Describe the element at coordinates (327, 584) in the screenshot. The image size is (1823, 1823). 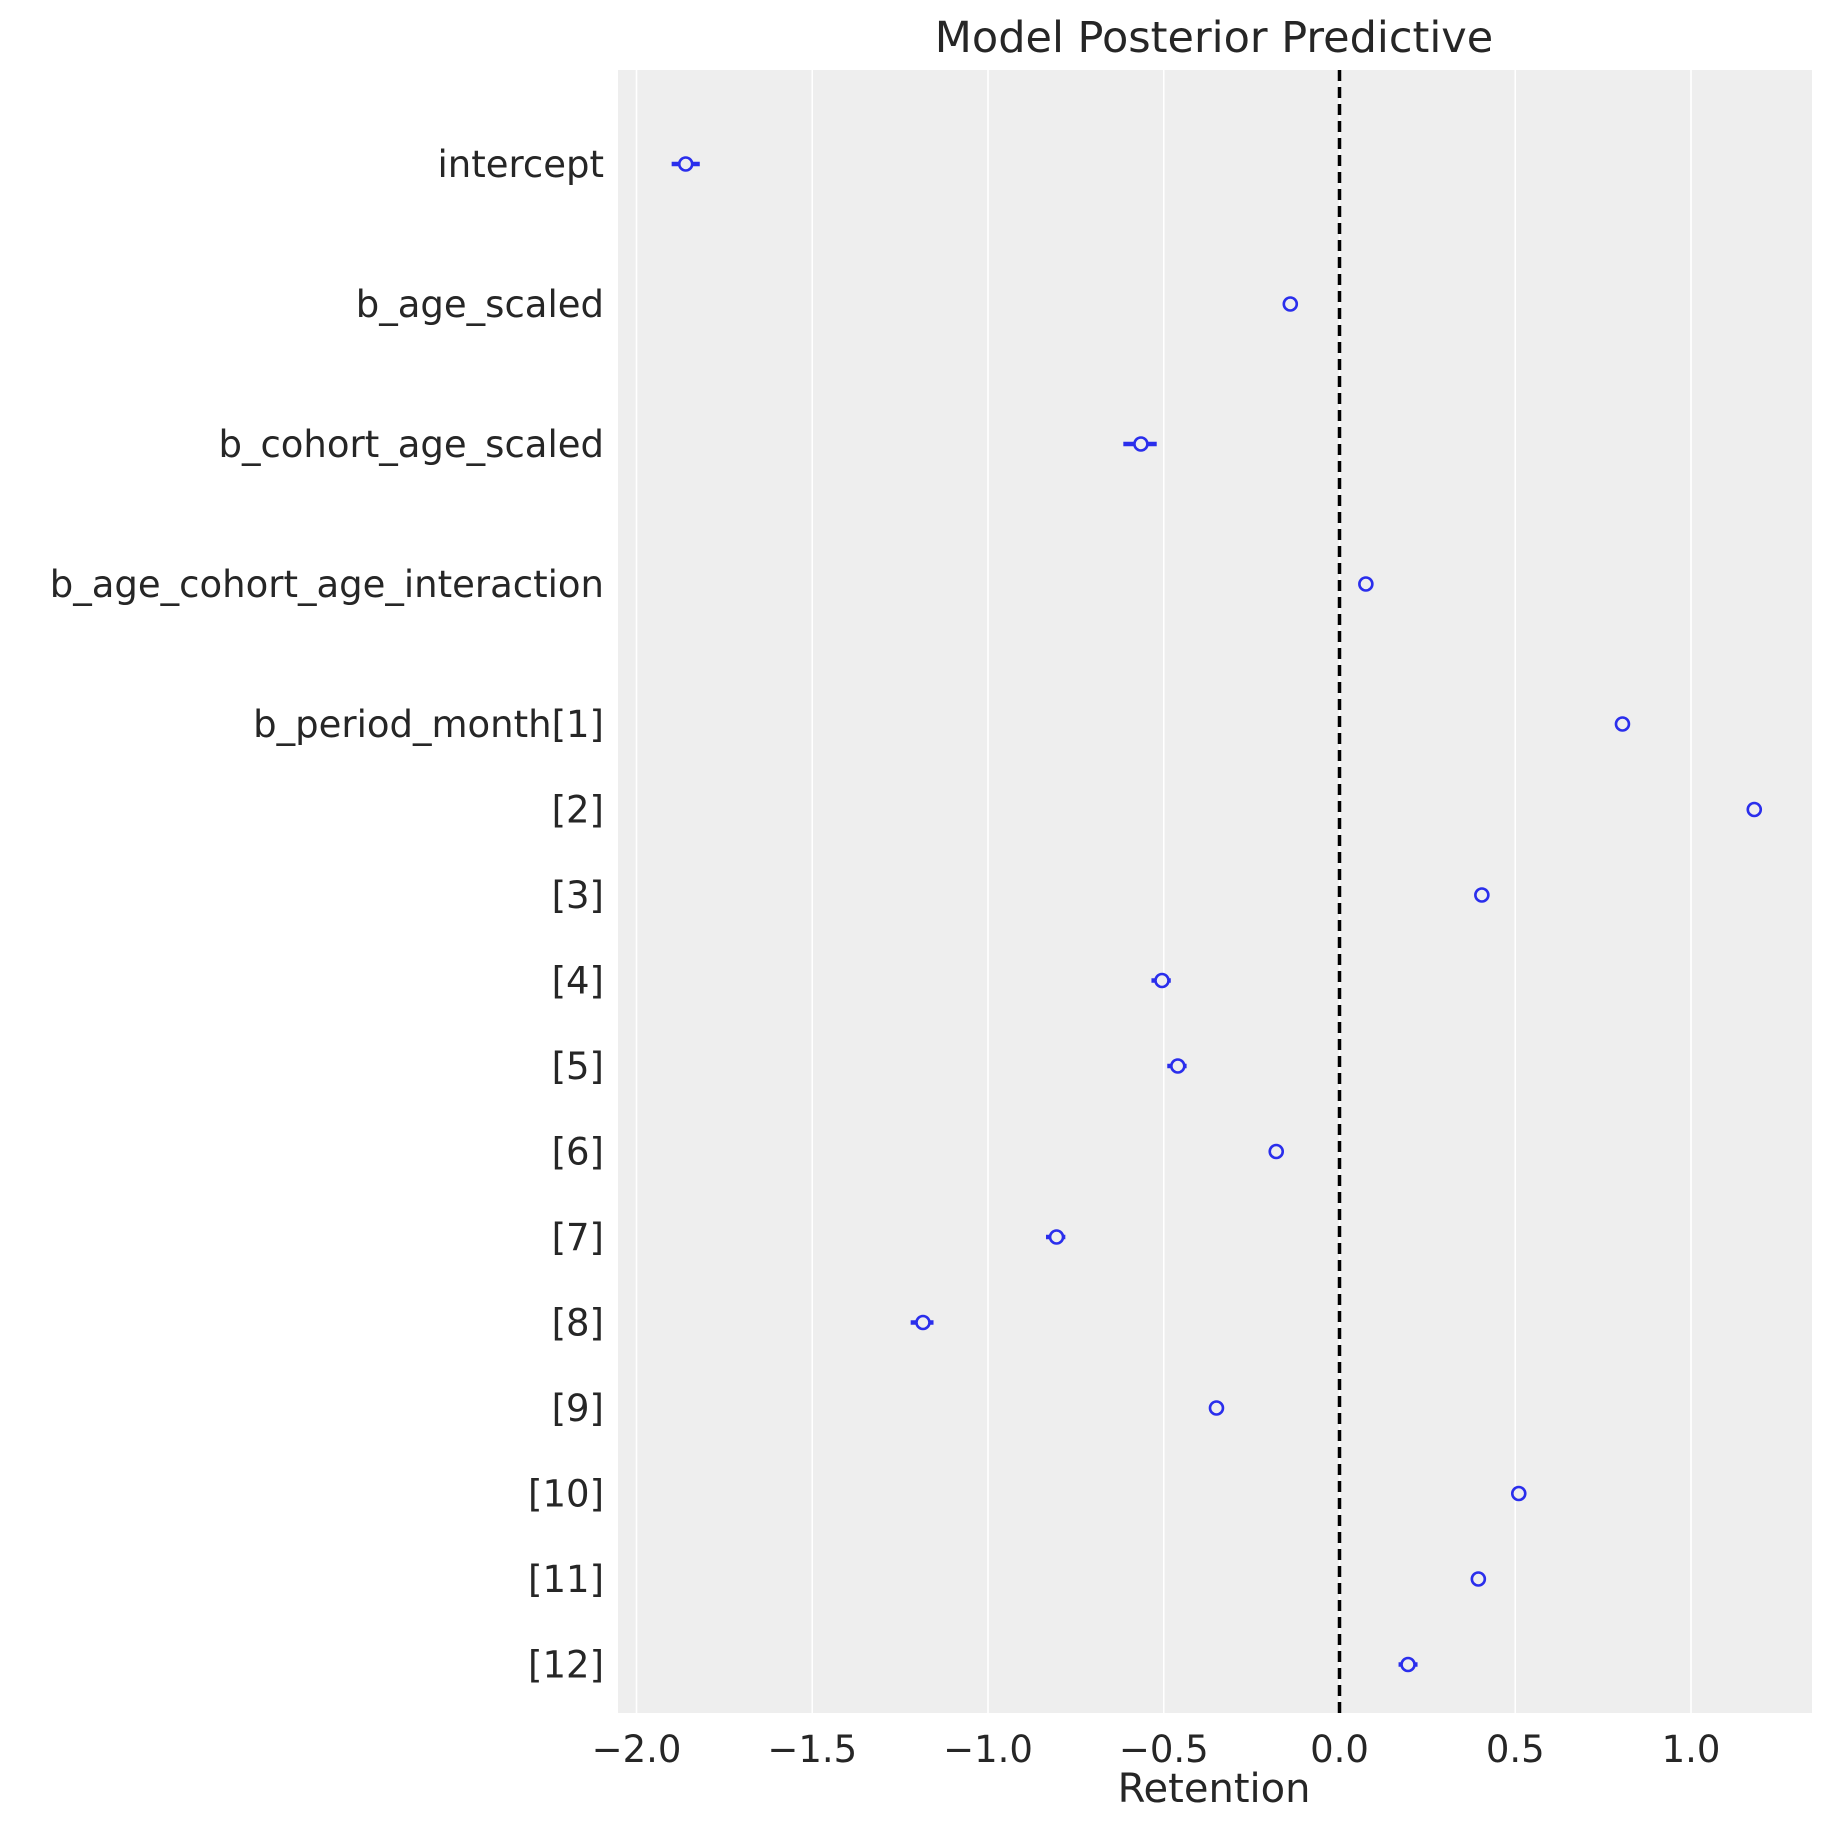
I see `y-tick-label: b_age_cohort_age_interaction` at that location.